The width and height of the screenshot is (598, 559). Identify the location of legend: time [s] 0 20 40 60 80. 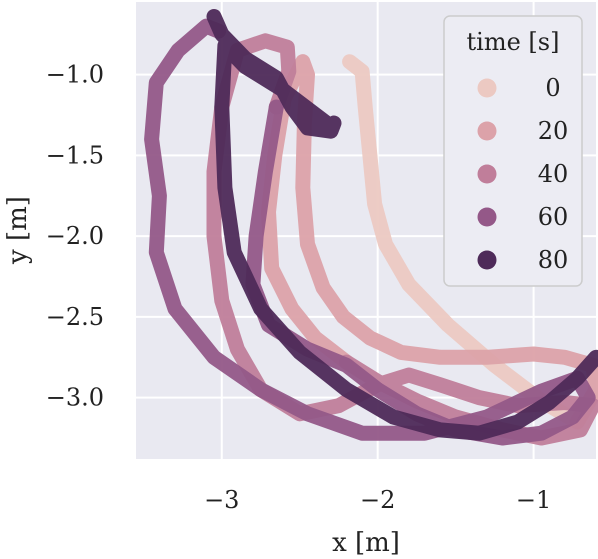
(513, 151).